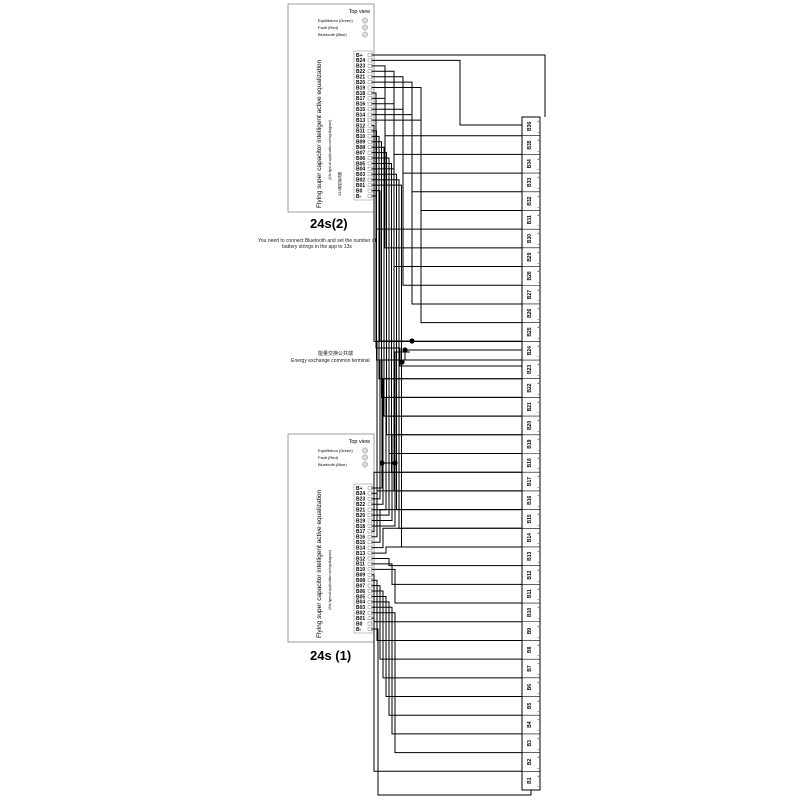  I want to click on board-top-pin-label: B19, so click(360, 88).